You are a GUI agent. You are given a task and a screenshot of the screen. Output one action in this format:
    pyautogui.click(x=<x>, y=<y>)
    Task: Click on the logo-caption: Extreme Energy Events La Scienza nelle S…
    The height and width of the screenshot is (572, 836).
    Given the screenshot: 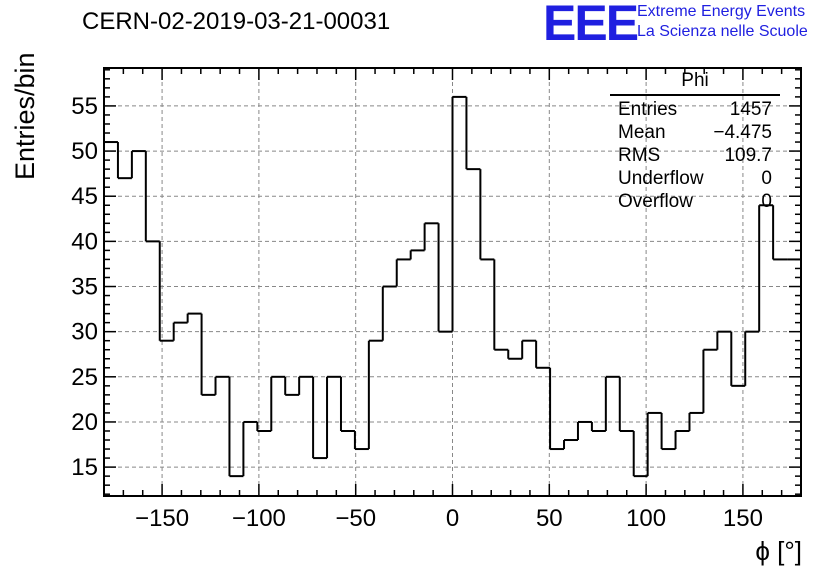 What is the action you would take?
    pyautogui.click(x=722, y=22)
    